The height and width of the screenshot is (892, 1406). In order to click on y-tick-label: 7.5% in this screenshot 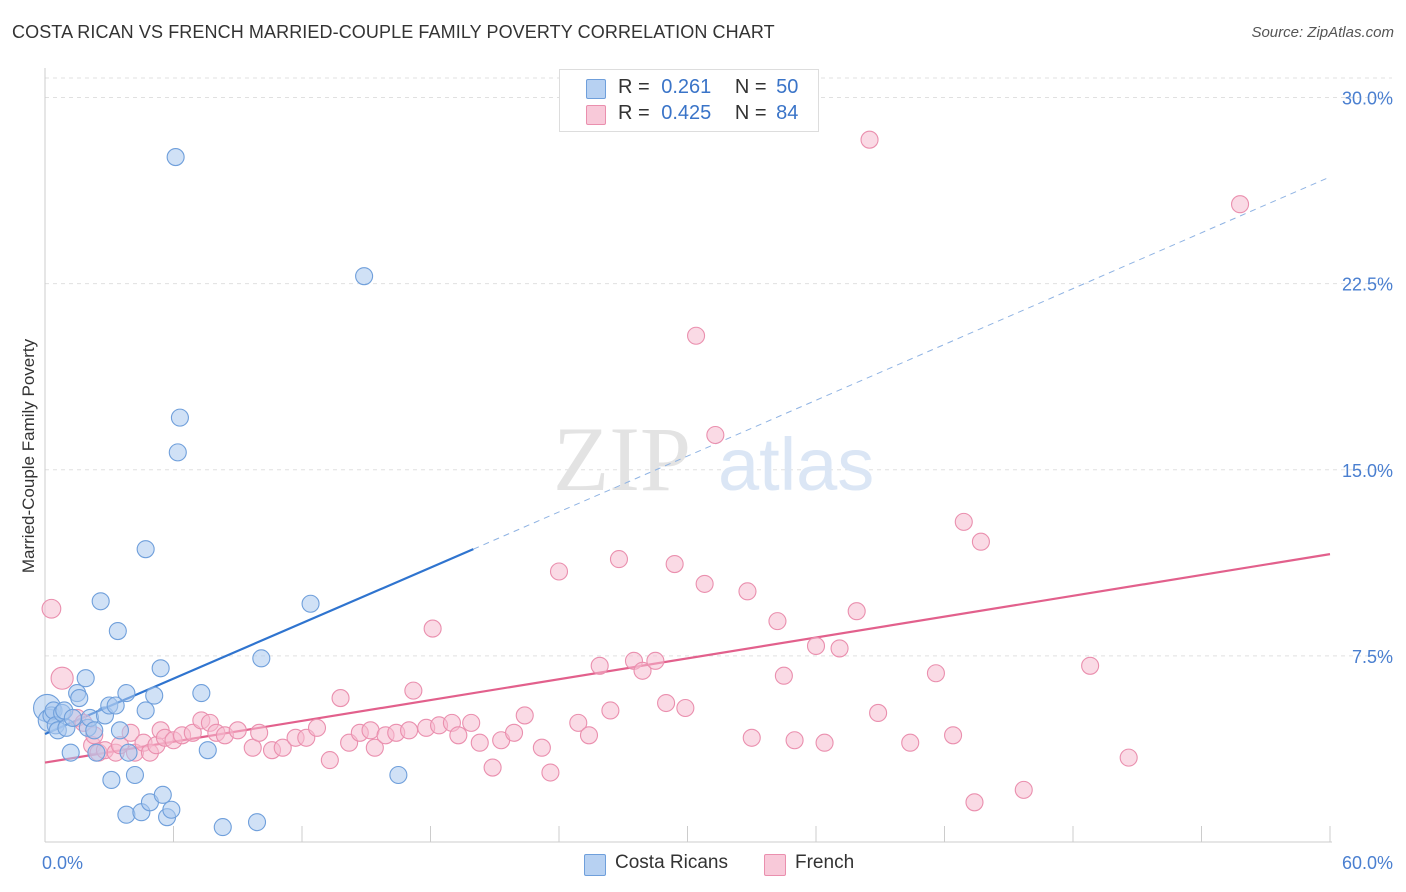, I will do `click(1372, 657)`.